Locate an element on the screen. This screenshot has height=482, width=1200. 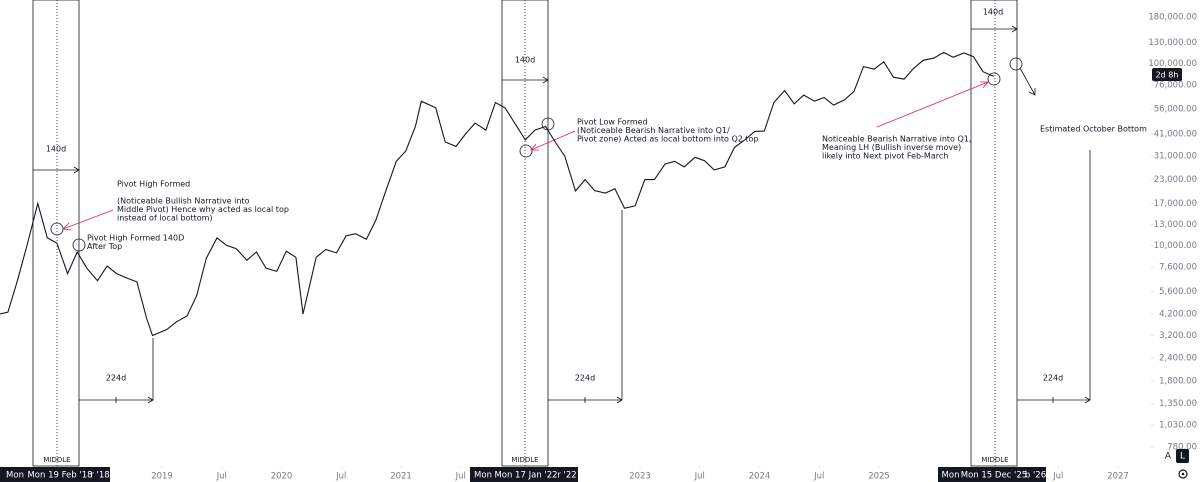
note-text: Noticeable Bearish Narrative into Q1, is located at coordinates (896, 139).